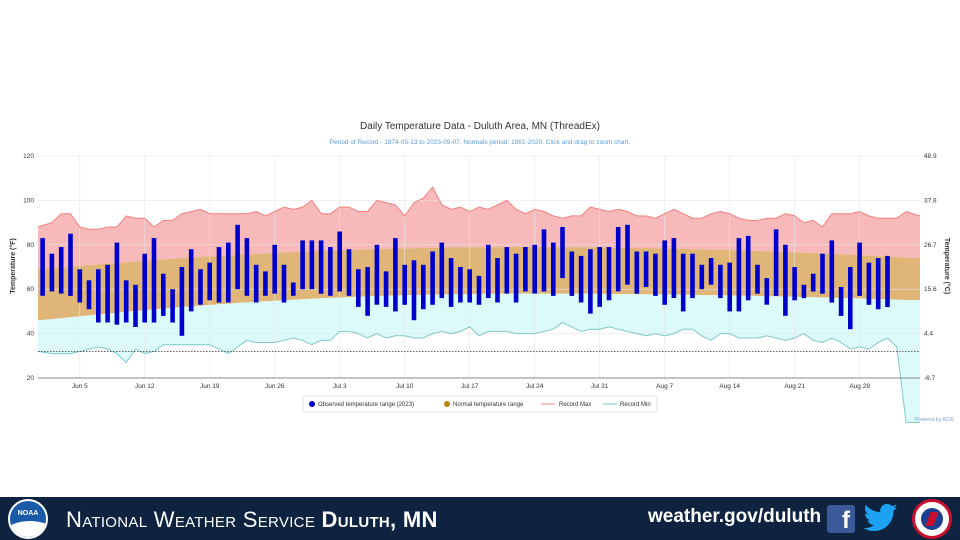  Describe the element at coordinates (484, 404) in the screenshot. I see `legend-item-normal: Normal temperature range` at that location.